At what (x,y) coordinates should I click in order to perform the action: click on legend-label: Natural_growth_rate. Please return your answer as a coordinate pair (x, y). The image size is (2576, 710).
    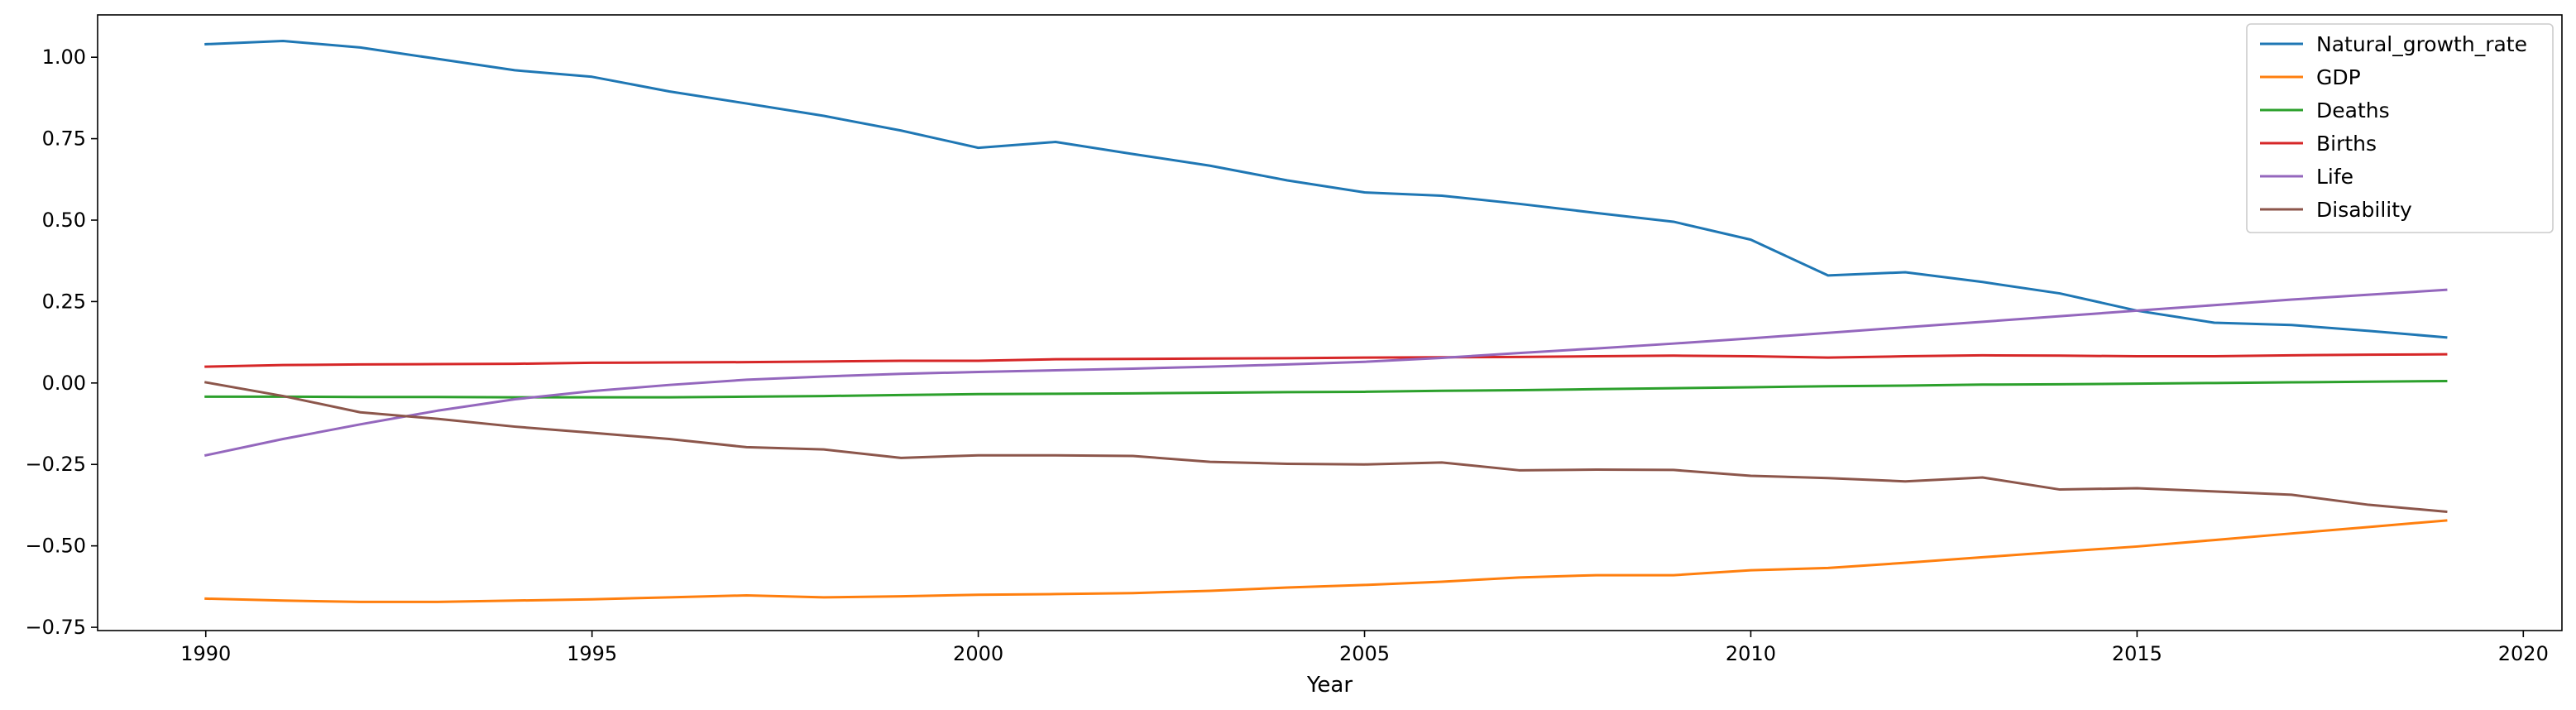
    Looking at the image, I should click on (2421, 44).